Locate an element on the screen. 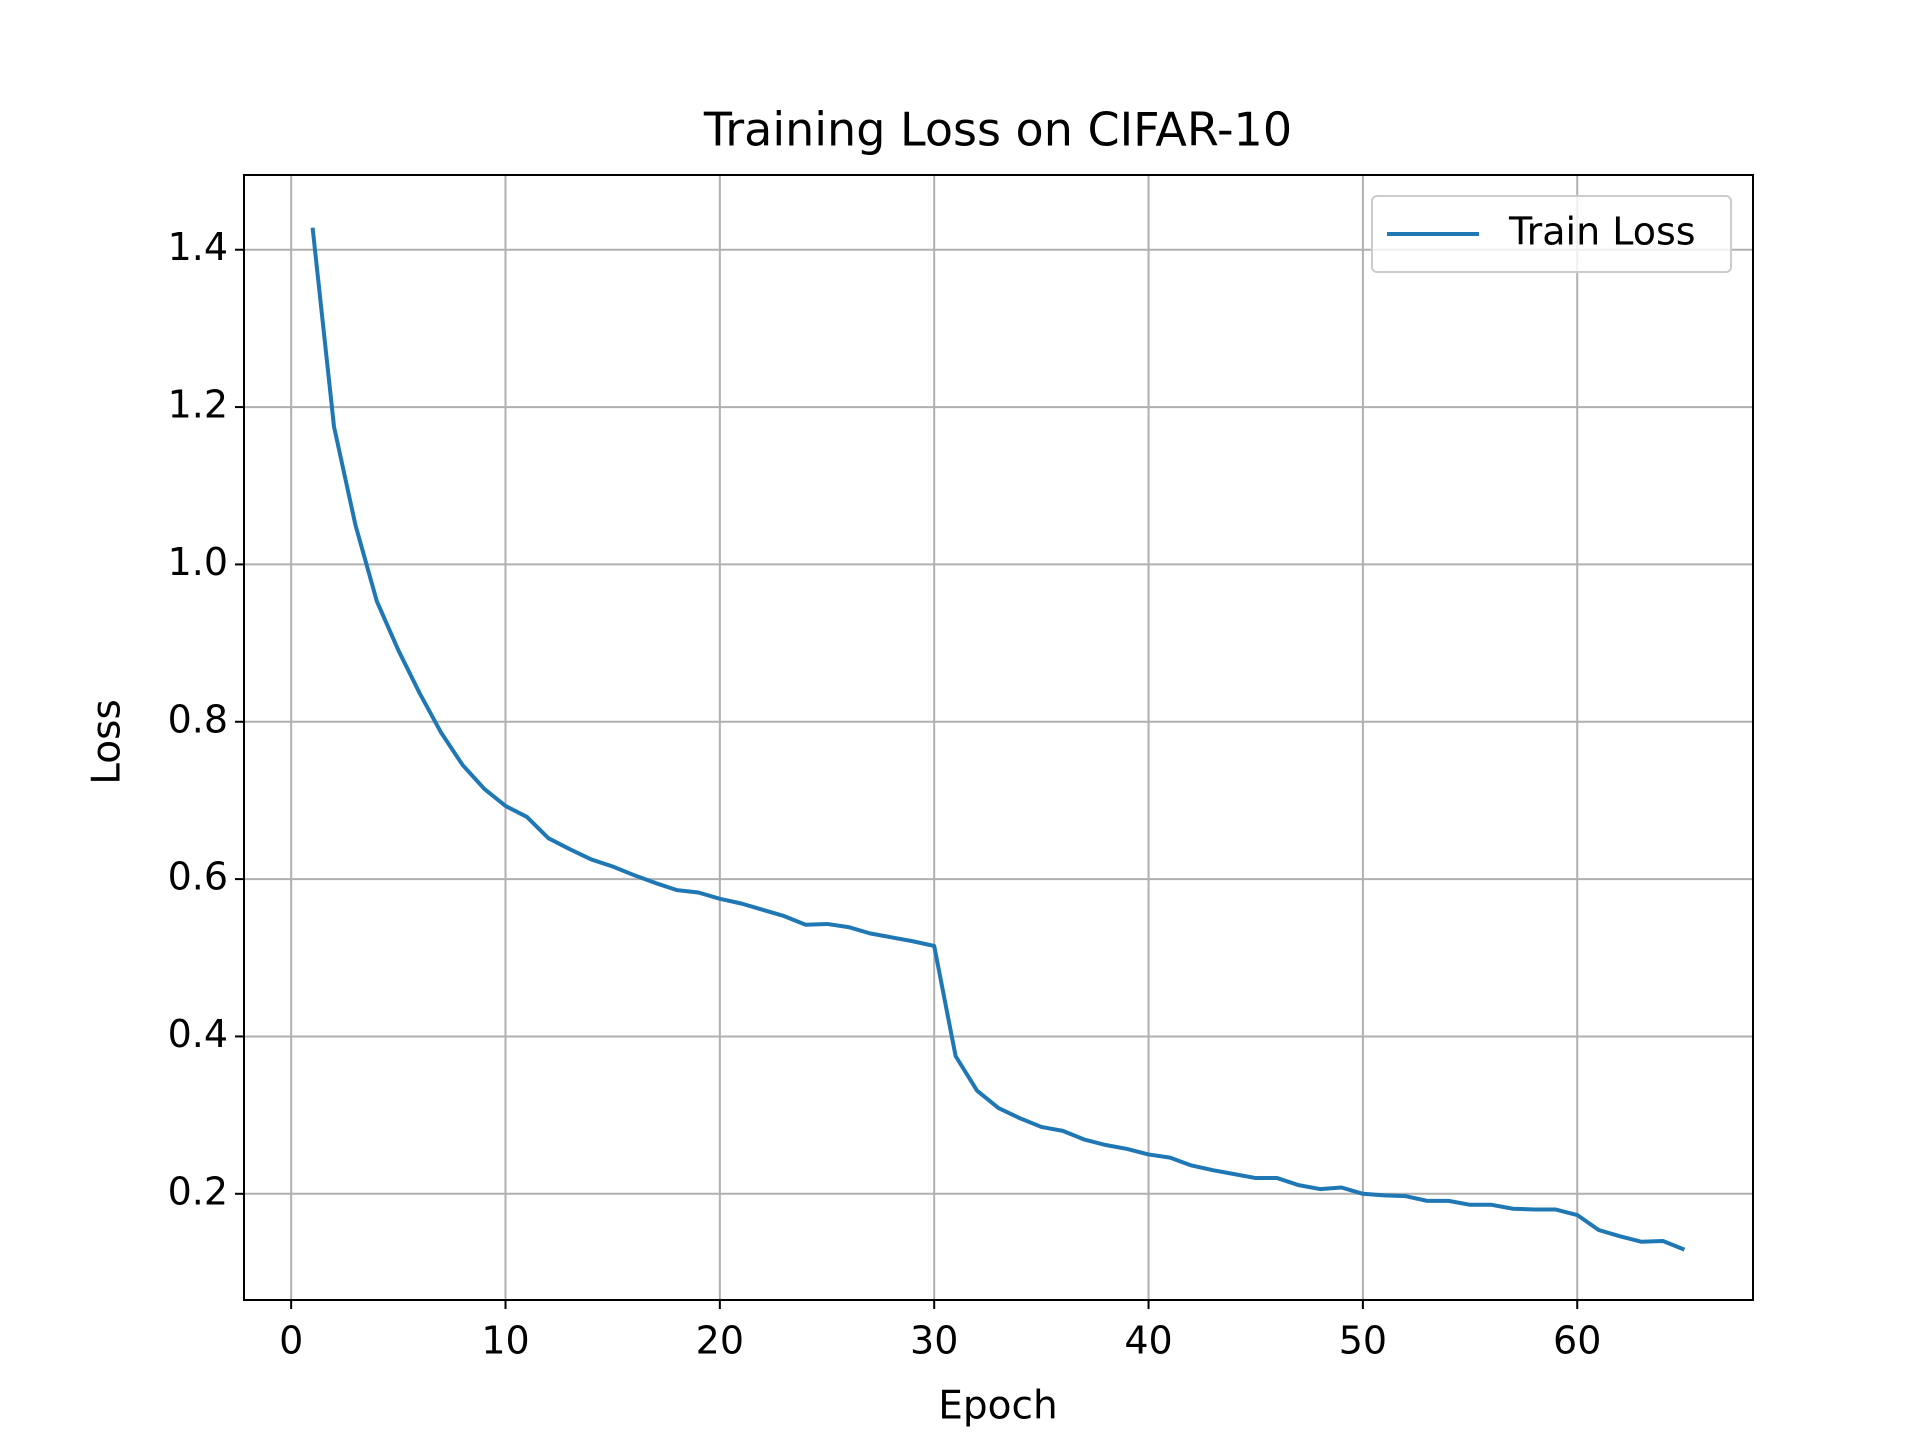 Image resolution: width=1920 pixels, height=1440 pixels. x-tick-label: 50 is located at coordinates (1363, 1341).